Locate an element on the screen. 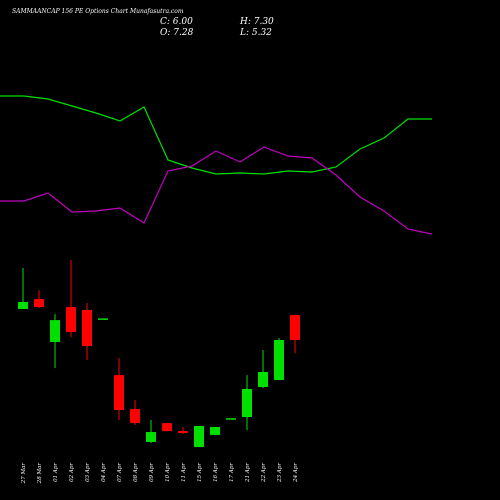 The width and height of the screenshot is (500, 500). ohlc-stat: L: 5.32 is located at coordinates (255, 33).